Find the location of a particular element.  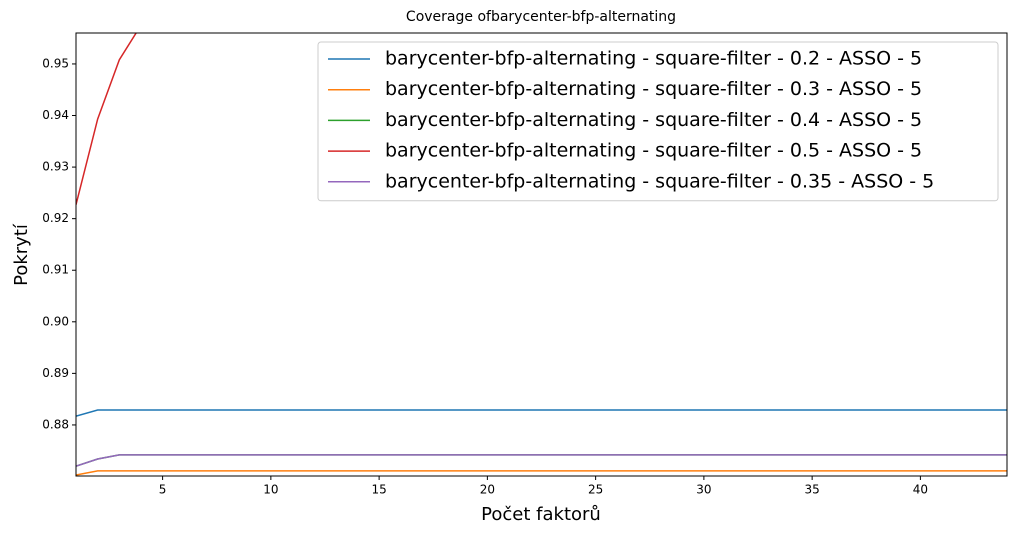

x-tick-label: 5 is located at coordinates (163, 490).